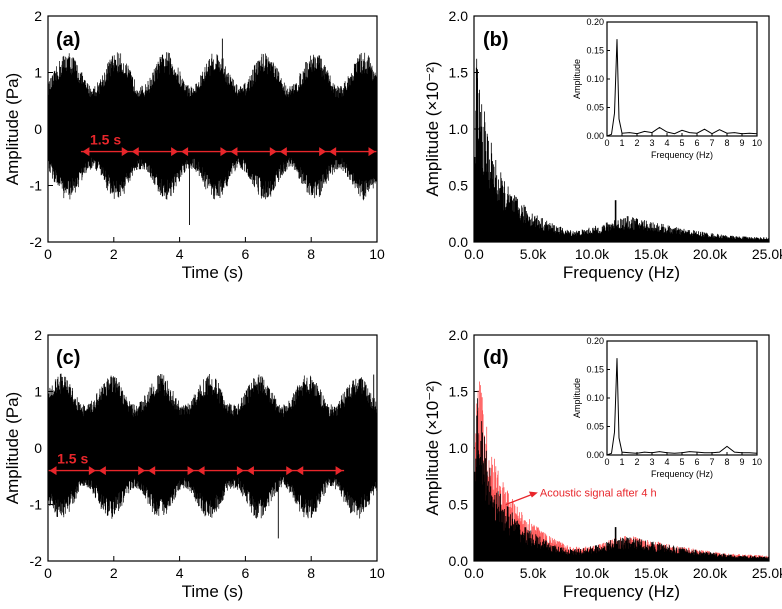  Describe the element at coordinates (459, 448) in the screenshot. I see `y-tick-label: 1.0` at that location.